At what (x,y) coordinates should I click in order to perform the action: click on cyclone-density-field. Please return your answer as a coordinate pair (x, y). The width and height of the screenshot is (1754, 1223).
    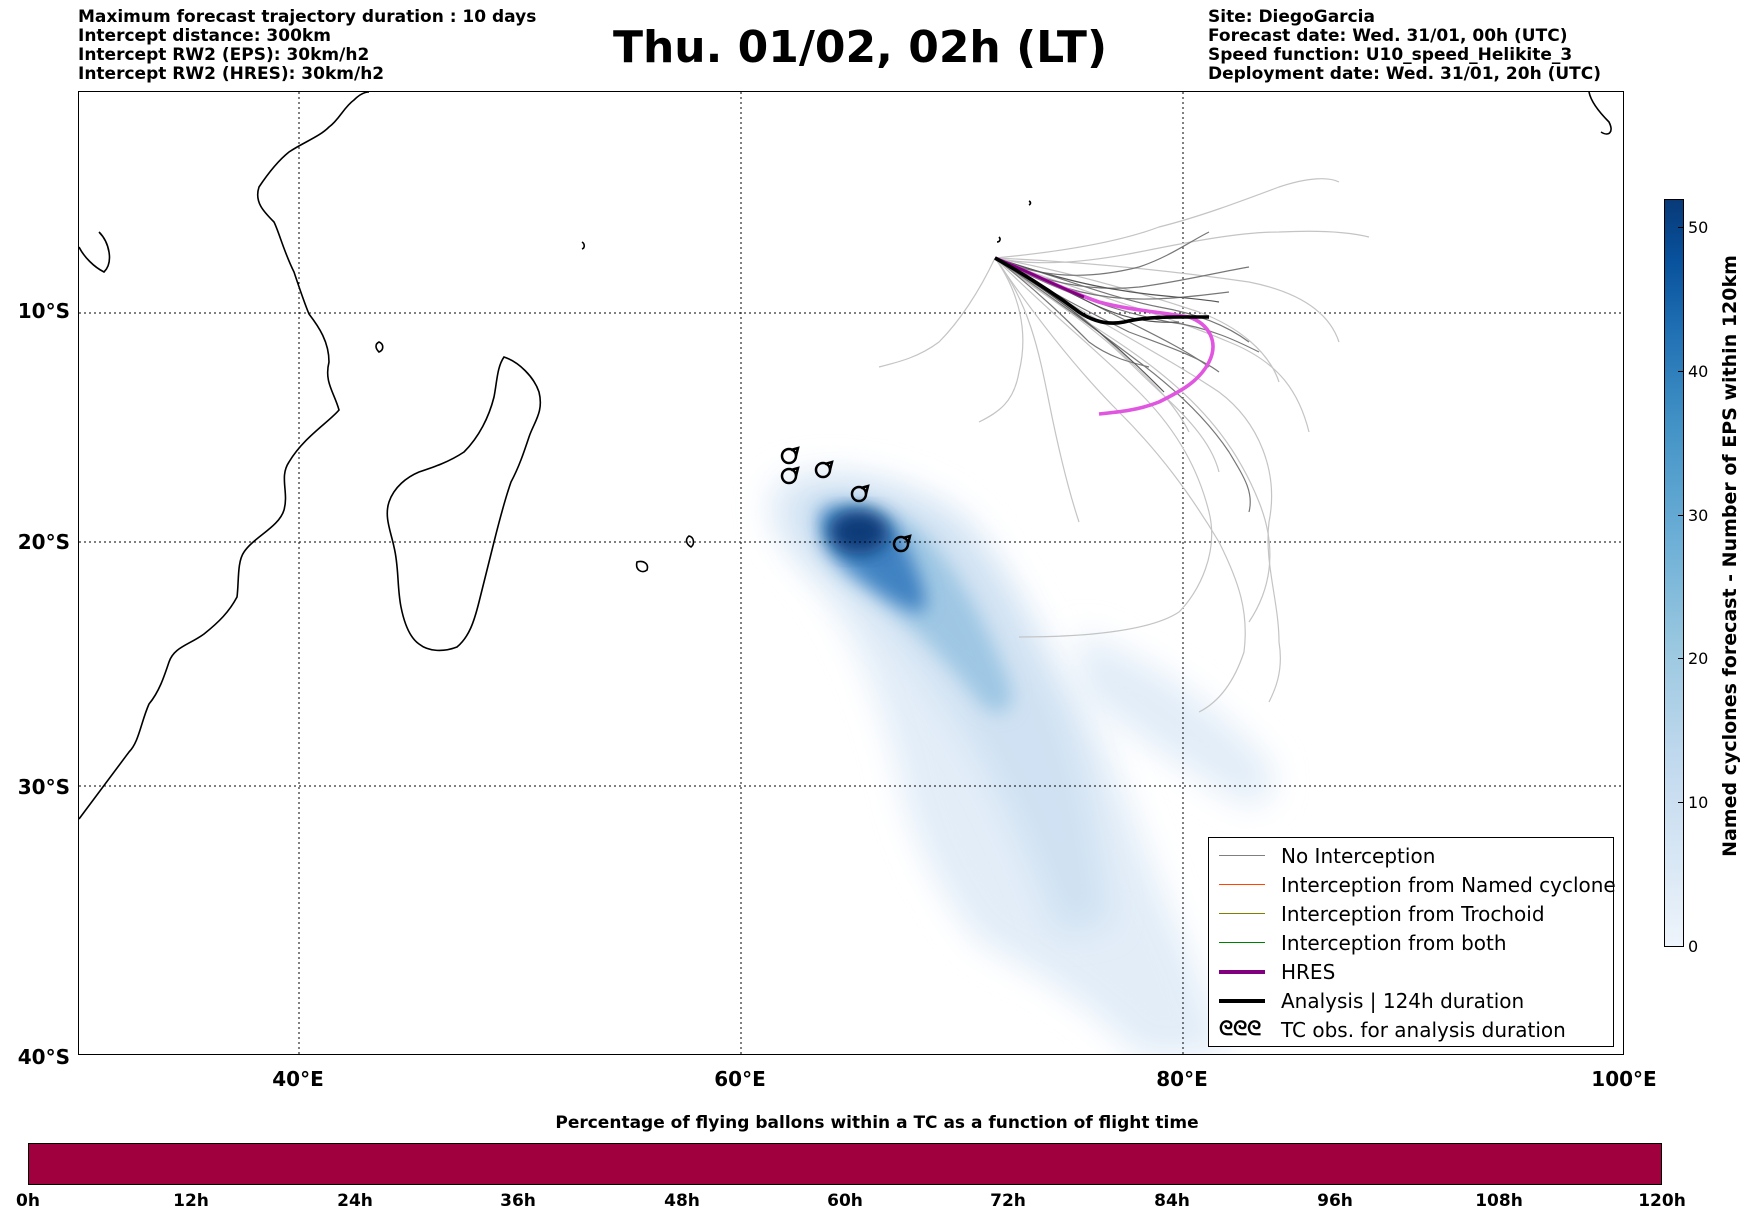
    Looking at the image, I should click on (1021, 763).